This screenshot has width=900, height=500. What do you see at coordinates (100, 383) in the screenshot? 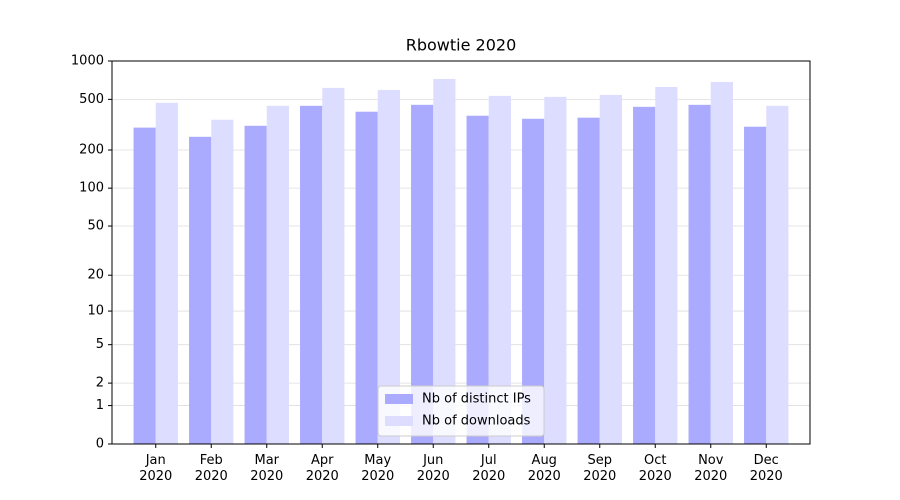
I see `y-tick-label: 2` at bounding box center [100, 383].